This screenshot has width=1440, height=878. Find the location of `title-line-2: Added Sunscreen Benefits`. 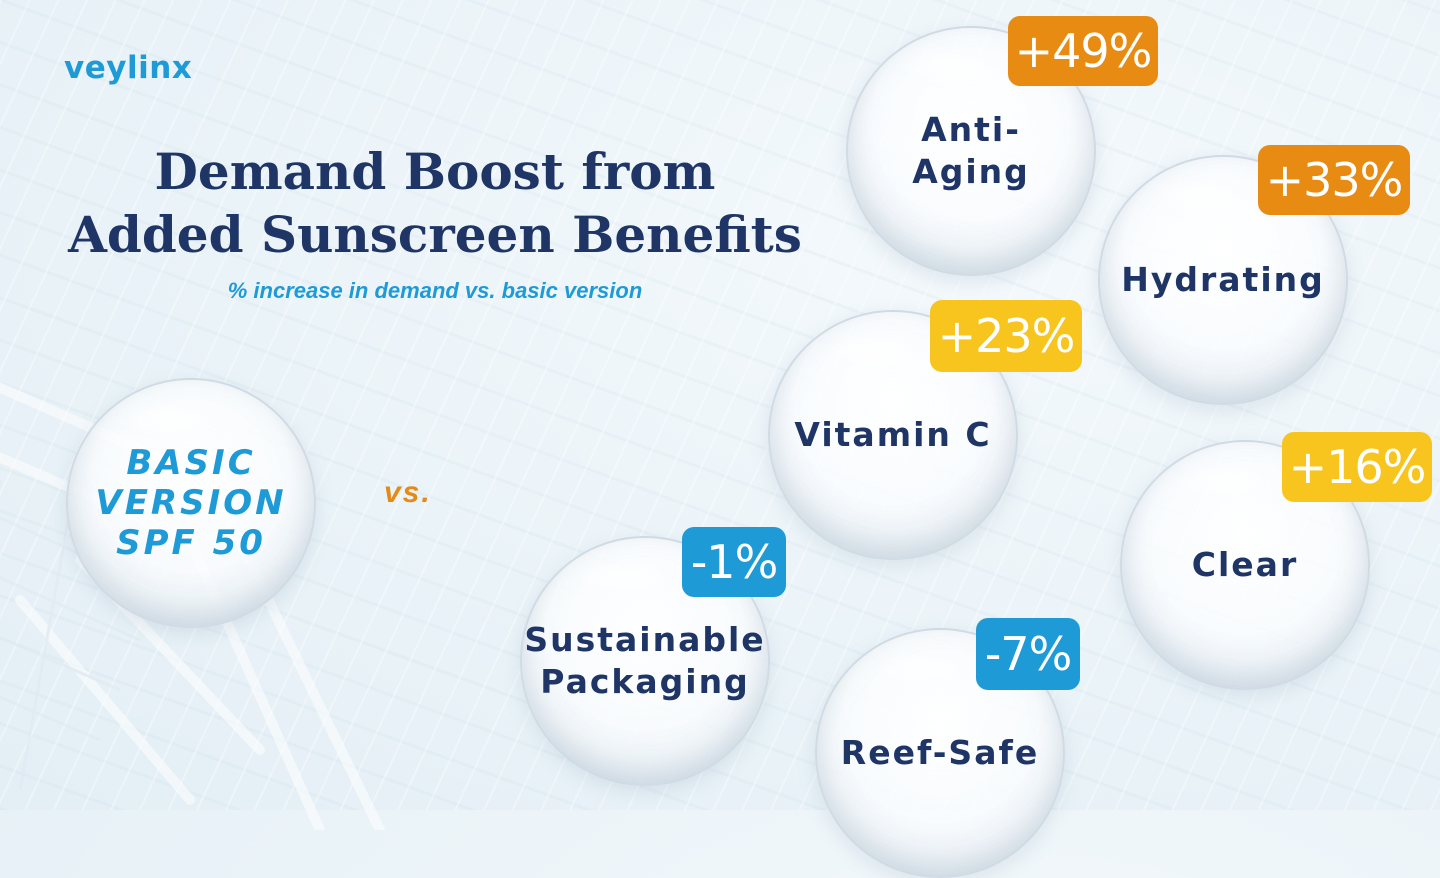

title-line-2: Added Sunscreen Benefits is located at coordinates (435, 234).